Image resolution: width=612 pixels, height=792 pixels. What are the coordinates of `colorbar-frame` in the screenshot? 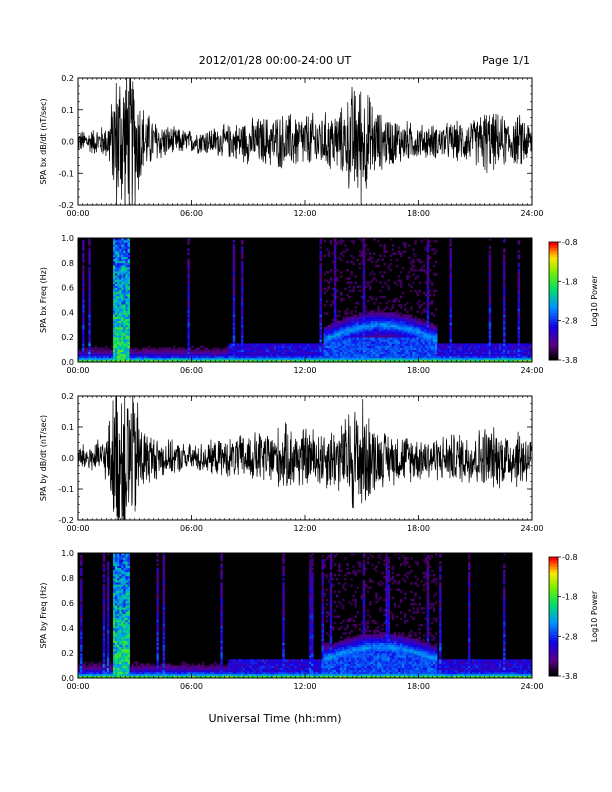 It's located at (553, 301).